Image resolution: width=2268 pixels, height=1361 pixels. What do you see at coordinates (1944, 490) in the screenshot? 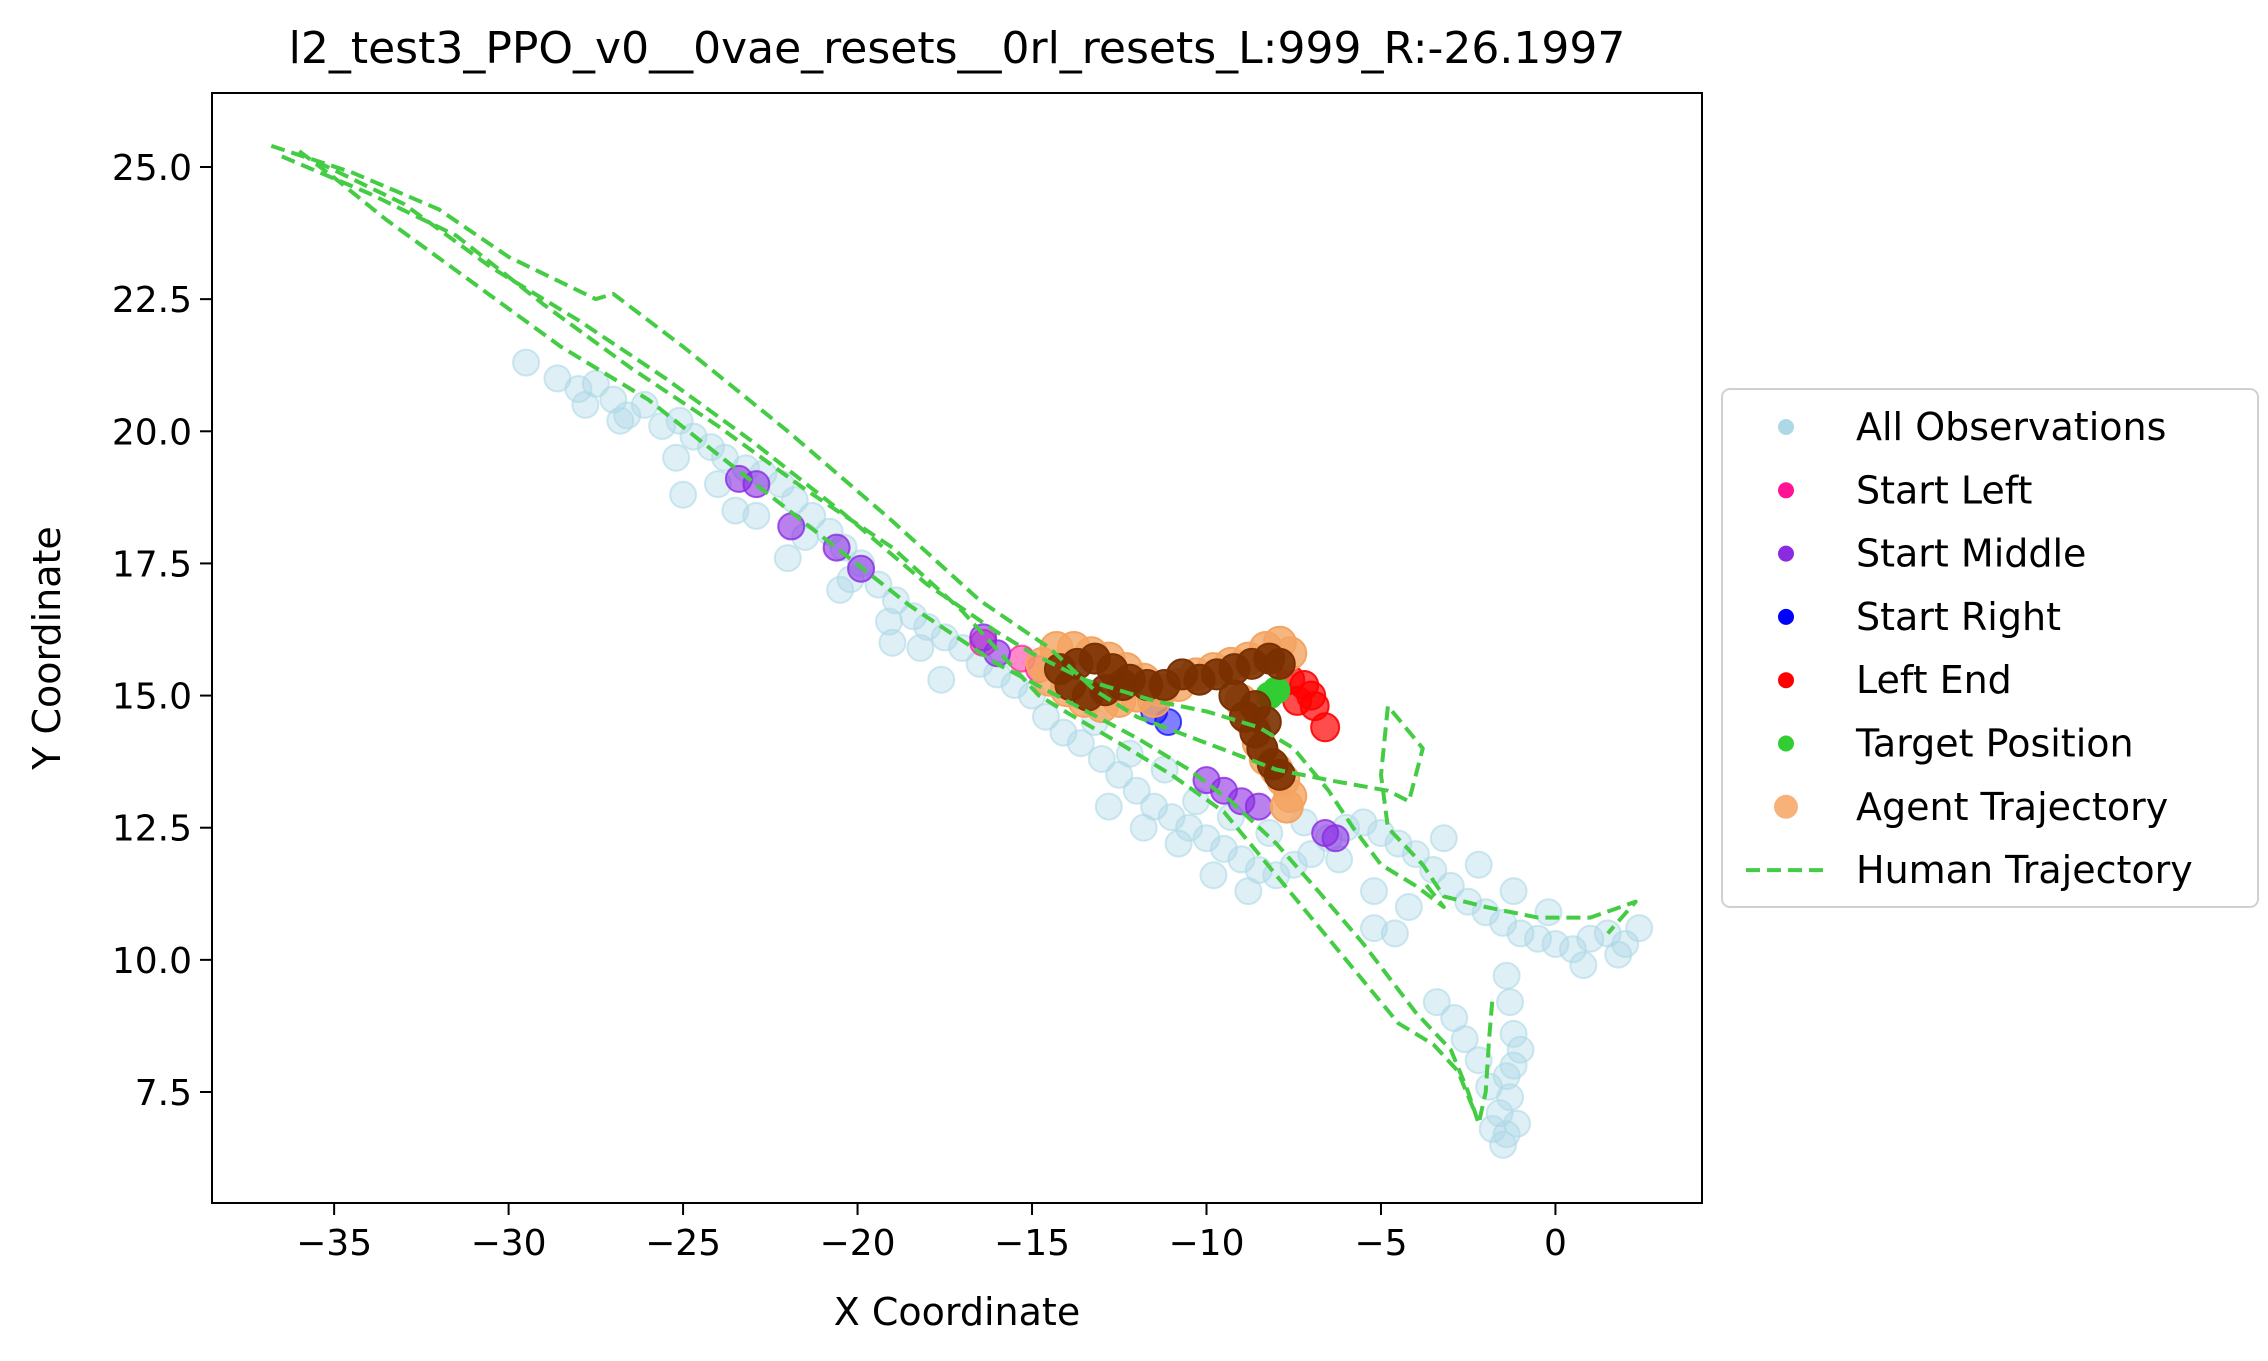
I see `legend-label: Start Left` at bounding box center [1944, 490].